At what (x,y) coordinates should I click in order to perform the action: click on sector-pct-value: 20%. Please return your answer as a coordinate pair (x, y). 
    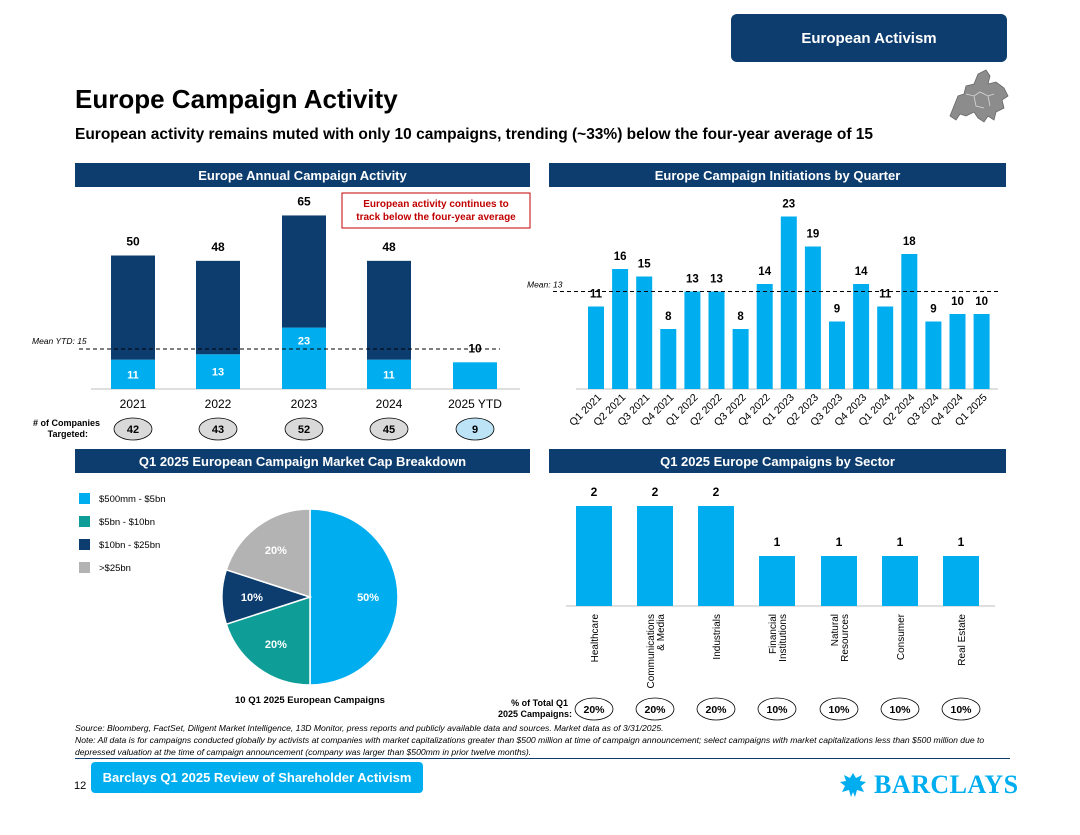
    Looking at the image, I should click on (594, 710).